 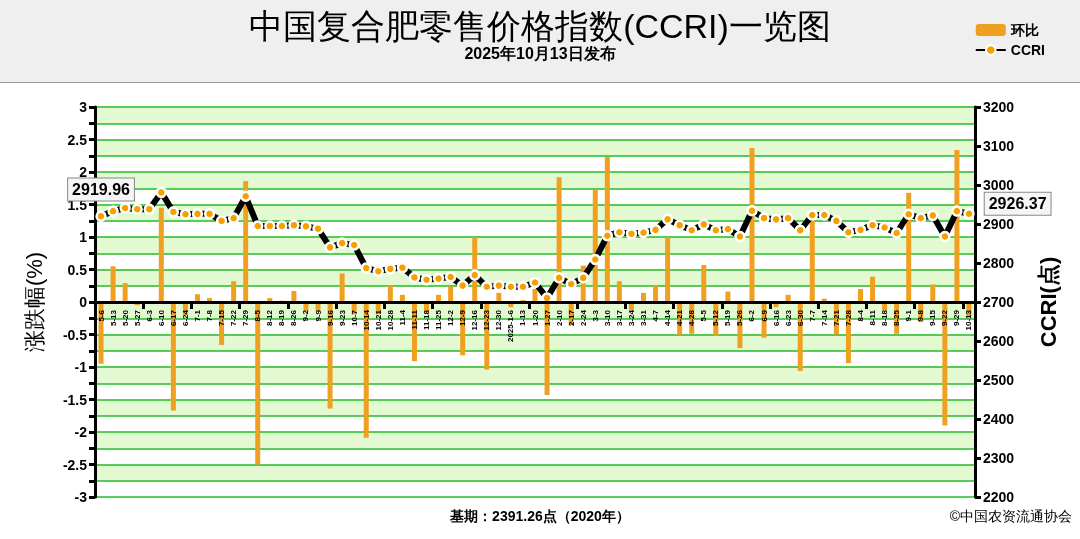 I want to click on chart-title: 中国复合肥零售价格指数(CCRI)一览图, so click(x=540, y=26).